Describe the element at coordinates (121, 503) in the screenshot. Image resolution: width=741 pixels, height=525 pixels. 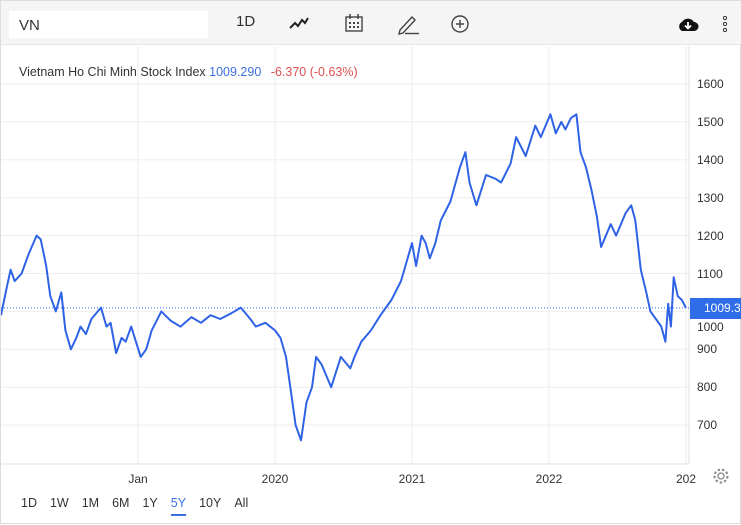
I see `range-6m: 6M` at that location.